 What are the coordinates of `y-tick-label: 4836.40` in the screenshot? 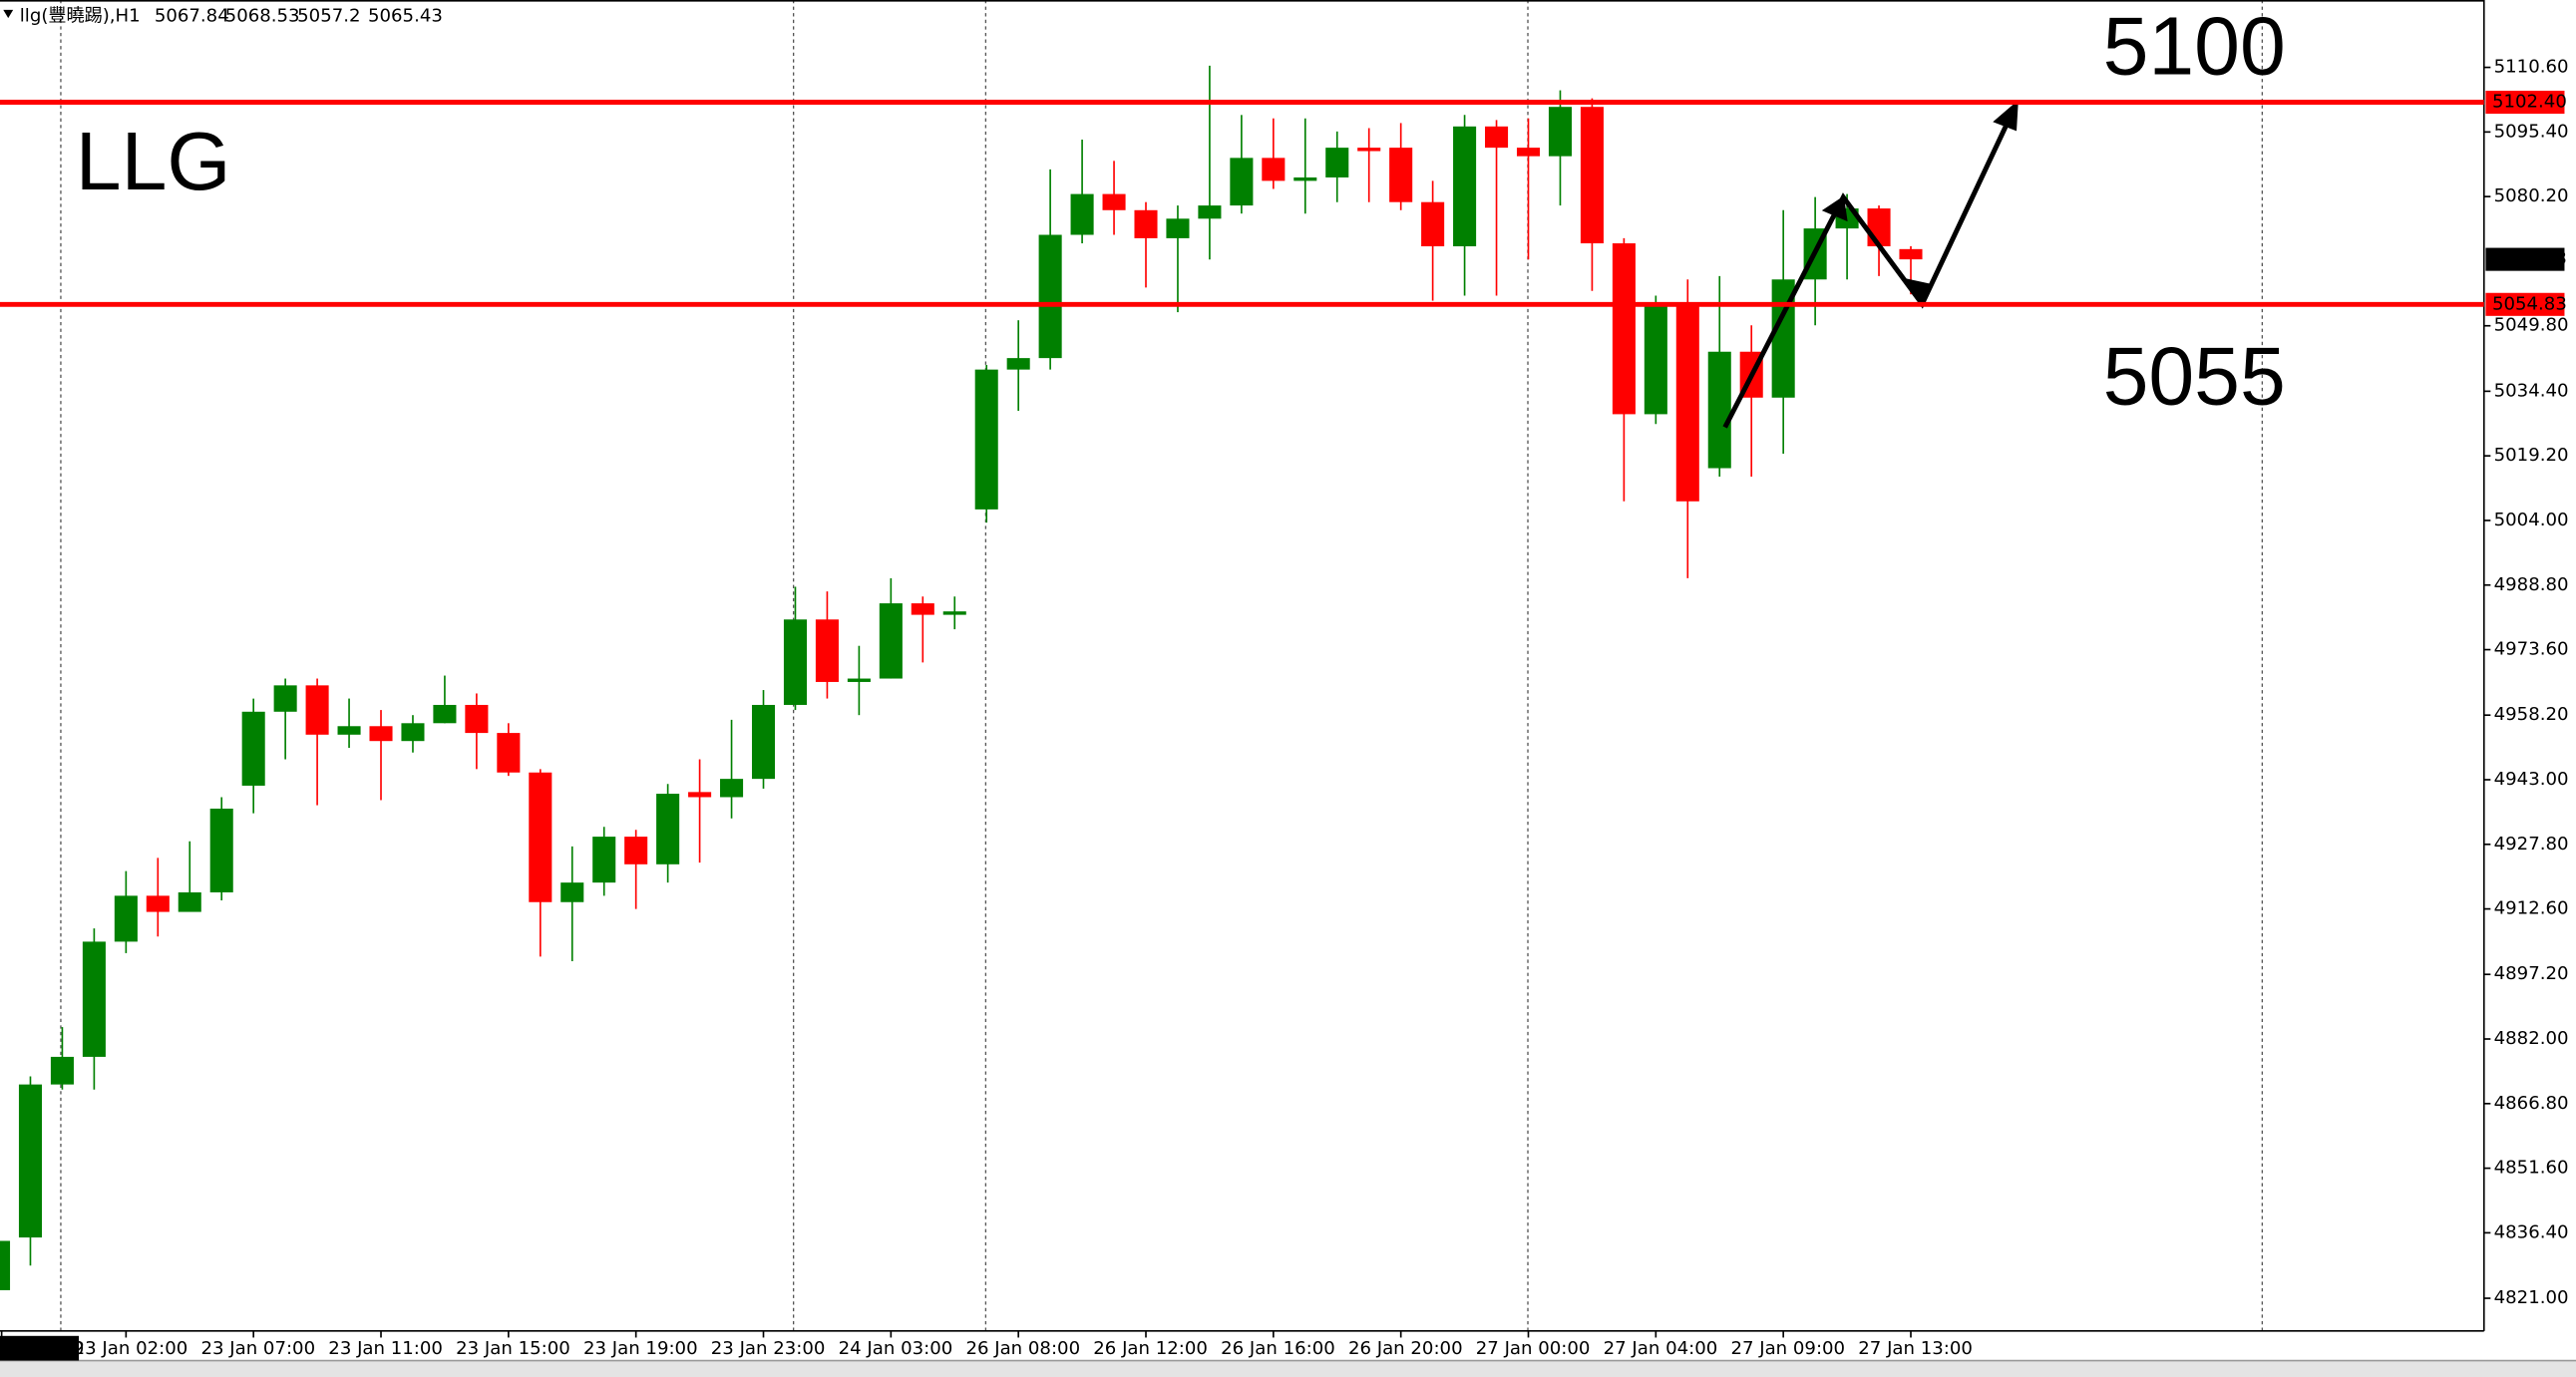 It's located at (2531, 1232).